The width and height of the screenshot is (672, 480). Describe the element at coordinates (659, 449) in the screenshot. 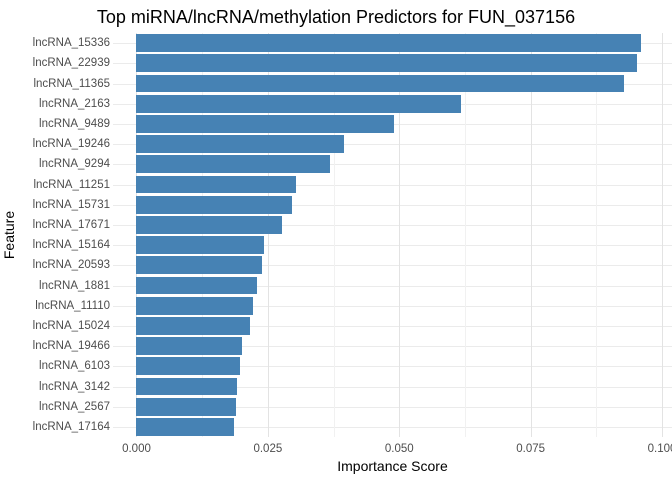

I see `x-tick-label: 0.100` at that location.